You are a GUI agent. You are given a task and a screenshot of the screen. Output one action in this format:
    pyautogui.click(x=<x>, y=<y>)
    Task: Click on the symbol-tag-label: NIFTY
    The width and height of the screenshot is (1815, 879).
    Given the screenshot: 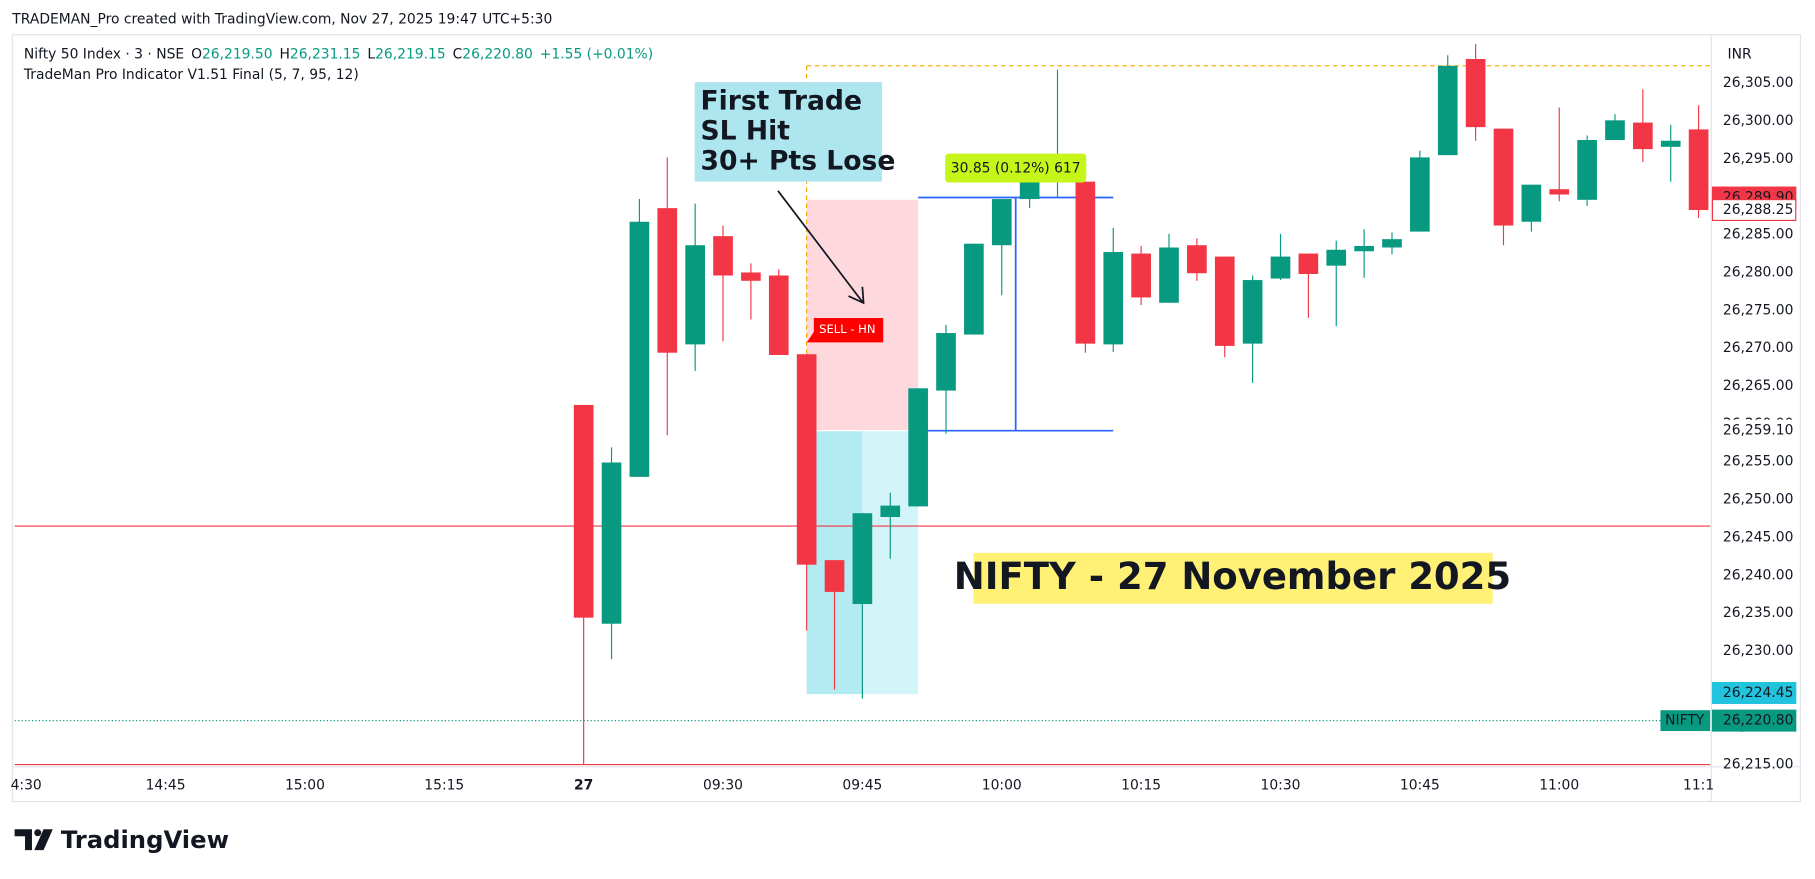 What is the action you would take?
    pyautogui.click(x=1685, y=721)
    